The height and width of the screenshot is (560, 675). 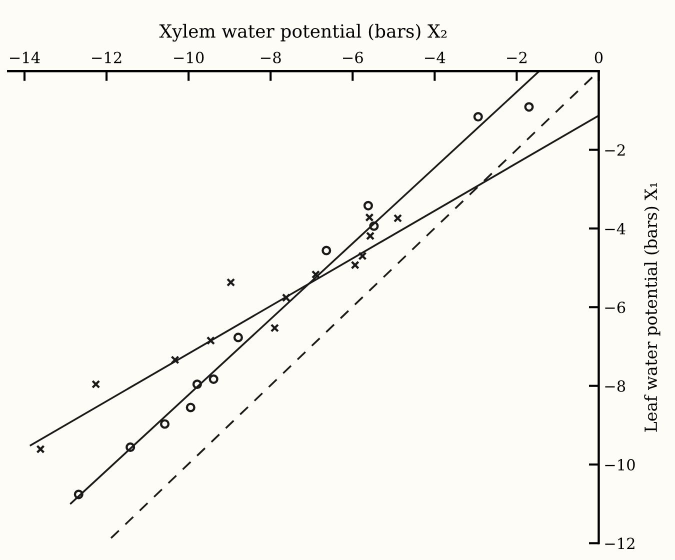 I want to click on x-tick-label: −2, so click(x=516, y=58).